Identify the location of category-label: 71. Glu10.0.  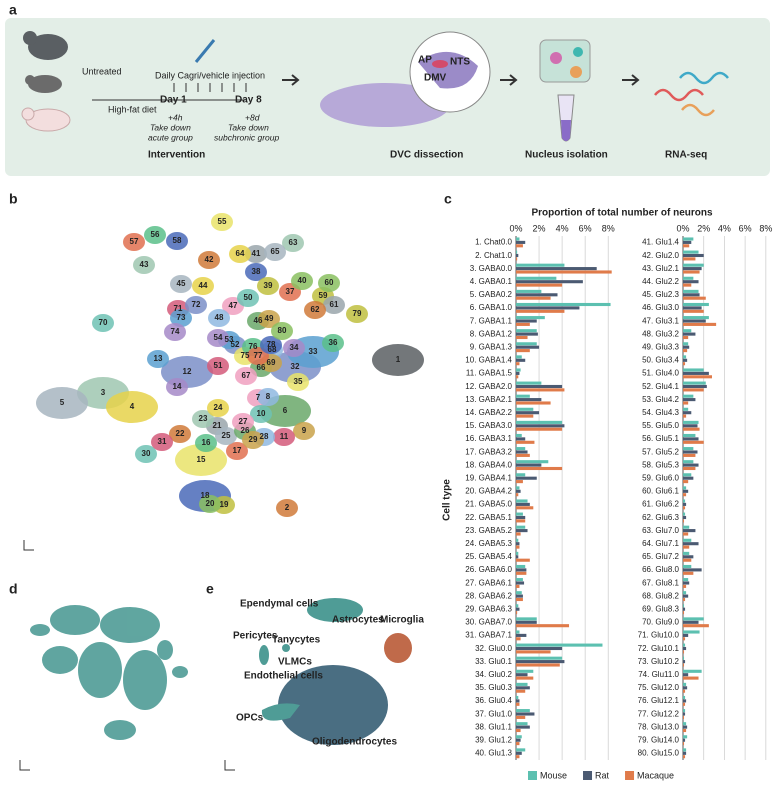
(659, 635).